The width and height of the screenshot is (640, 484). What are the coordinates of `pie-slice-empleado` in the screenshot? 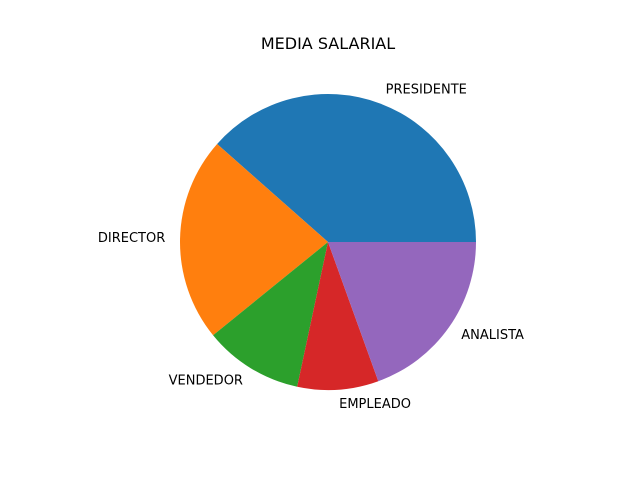 It's located at (338, 316).